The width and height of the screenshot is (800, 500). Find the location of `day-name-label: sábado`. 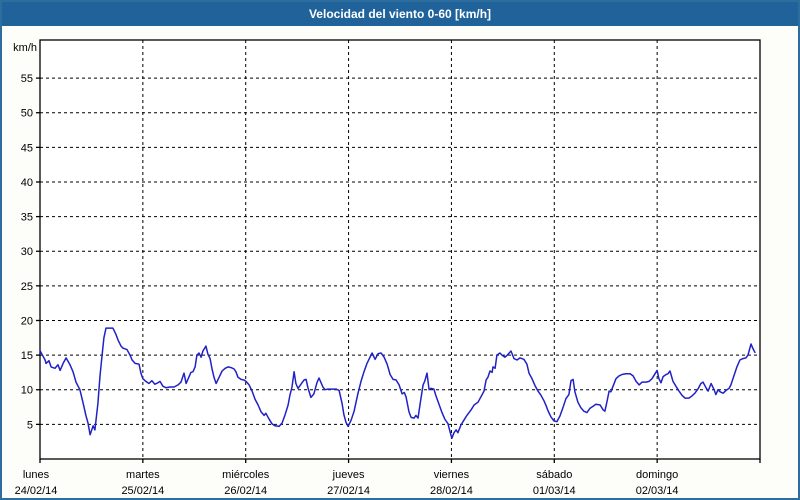

day-name-label: sábado is located at coordinates (554, 475).